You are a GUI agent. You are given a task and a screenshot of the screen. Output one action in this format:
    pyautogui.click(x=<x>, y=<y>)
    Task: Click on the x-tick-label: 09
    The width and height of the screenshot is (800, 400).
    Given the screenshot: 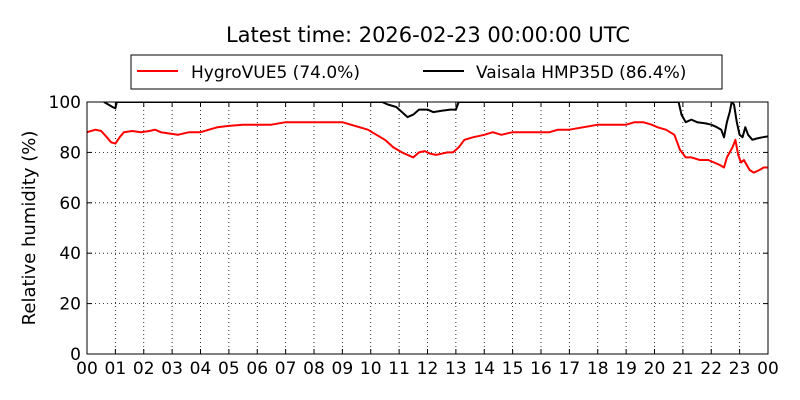 What is the action you would take?
    pyautogui.click(x=343, y=369)
    